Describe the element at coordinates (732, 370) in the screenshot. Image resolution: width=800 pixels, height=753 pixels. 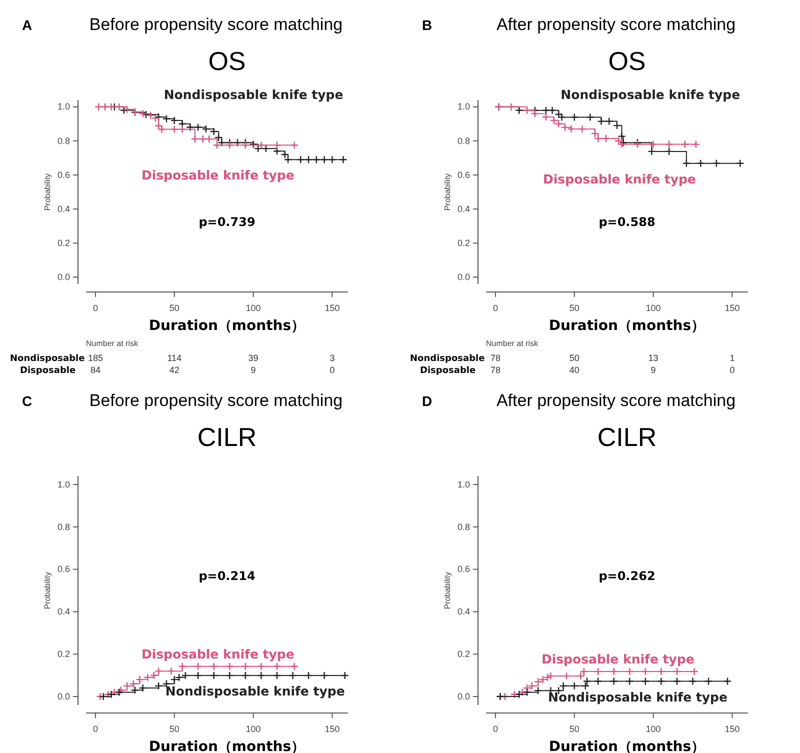
I see `text: 0` at that location.